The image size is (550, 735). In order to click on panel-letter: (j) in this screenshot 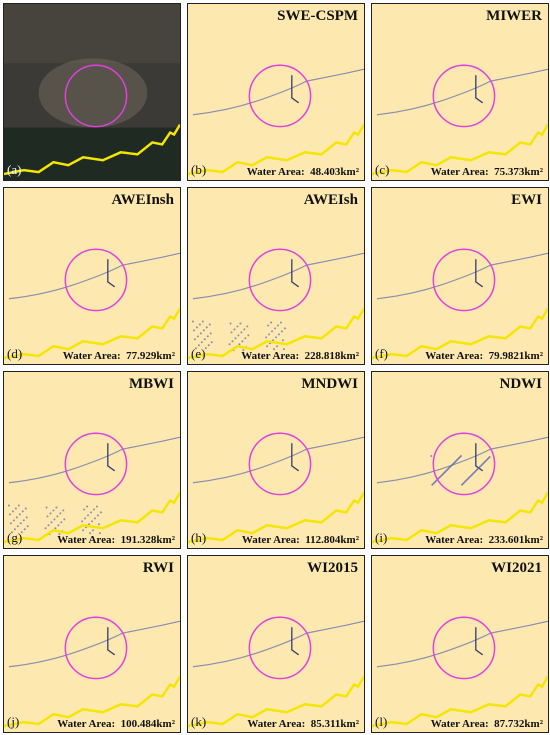, I will do `click(13, 721)`.